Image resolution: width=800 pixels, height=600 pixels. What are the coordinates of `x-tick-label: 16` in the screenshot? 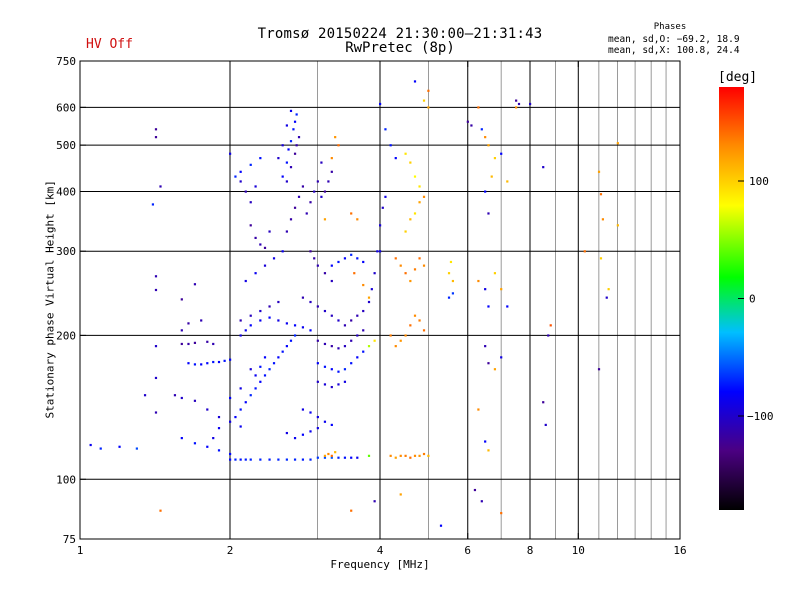 It's located at (679, 550).